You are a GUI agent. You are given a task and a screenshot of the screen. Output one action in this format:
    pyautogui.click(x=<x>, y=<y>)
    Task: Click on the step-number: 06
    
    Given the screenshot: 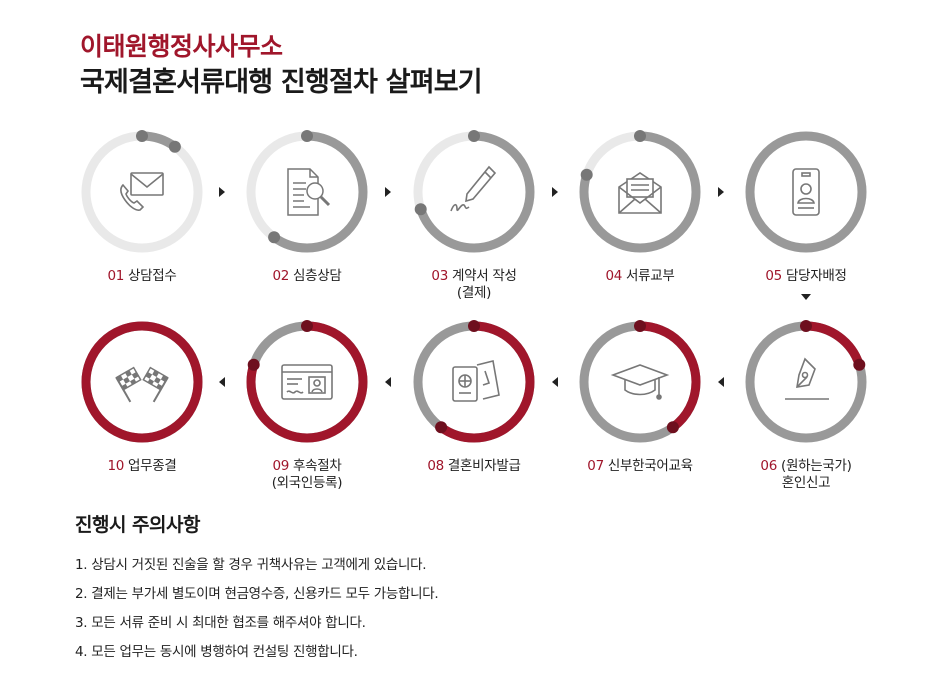 What is the action you would take?
    pyautogui.click(x=769, y=466)
    